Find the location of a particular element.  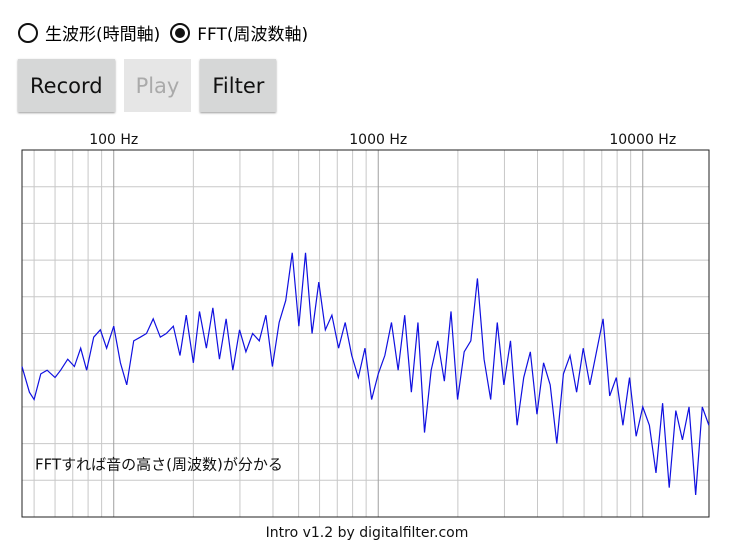

radio-group: 生波形(時間軸) FFT(周波数軸) is located at coordinates (163, 32).